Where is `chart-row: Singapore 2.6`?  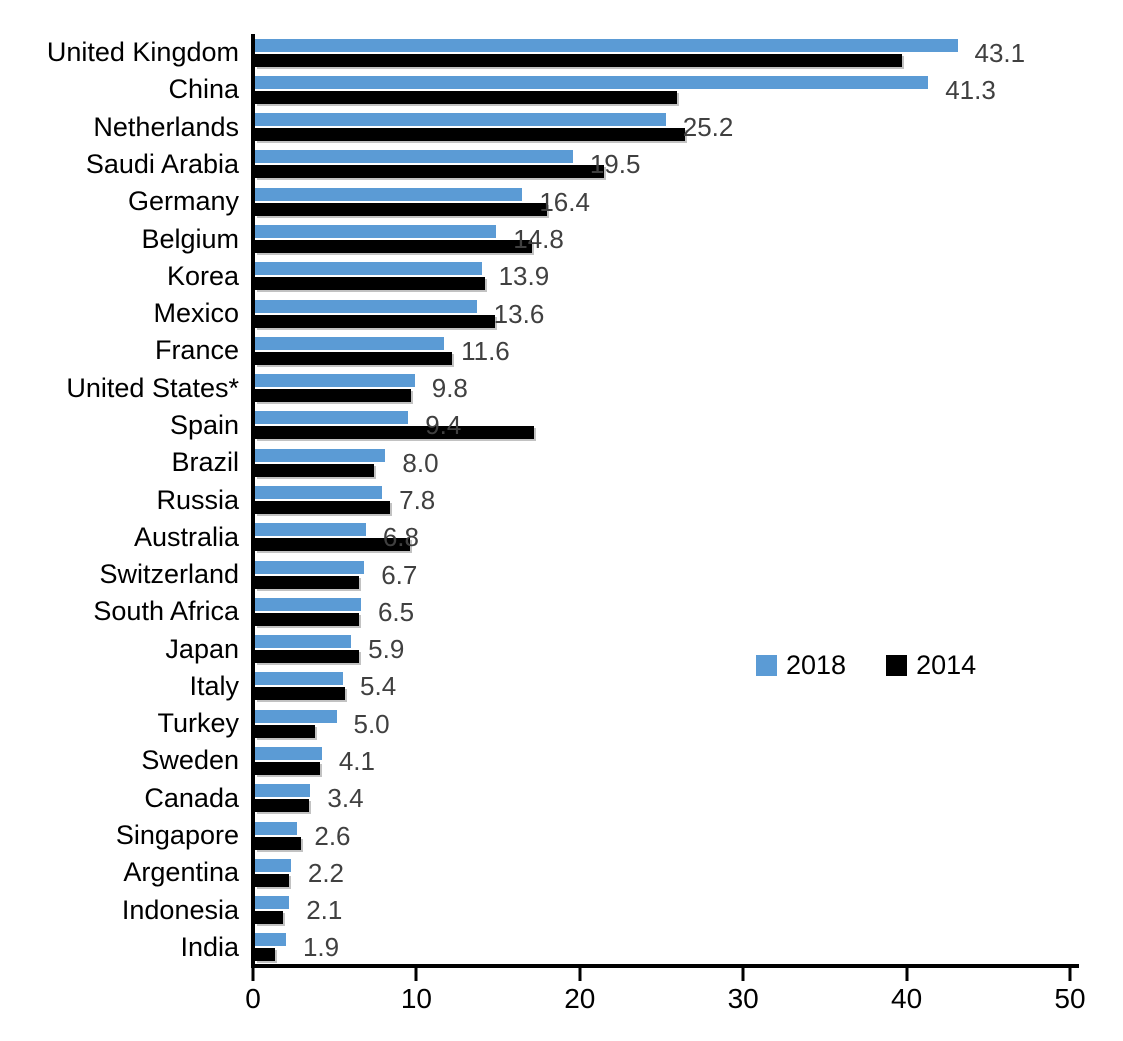 chart-row: Singapore 2.6 is located at coordinates (561, 835).